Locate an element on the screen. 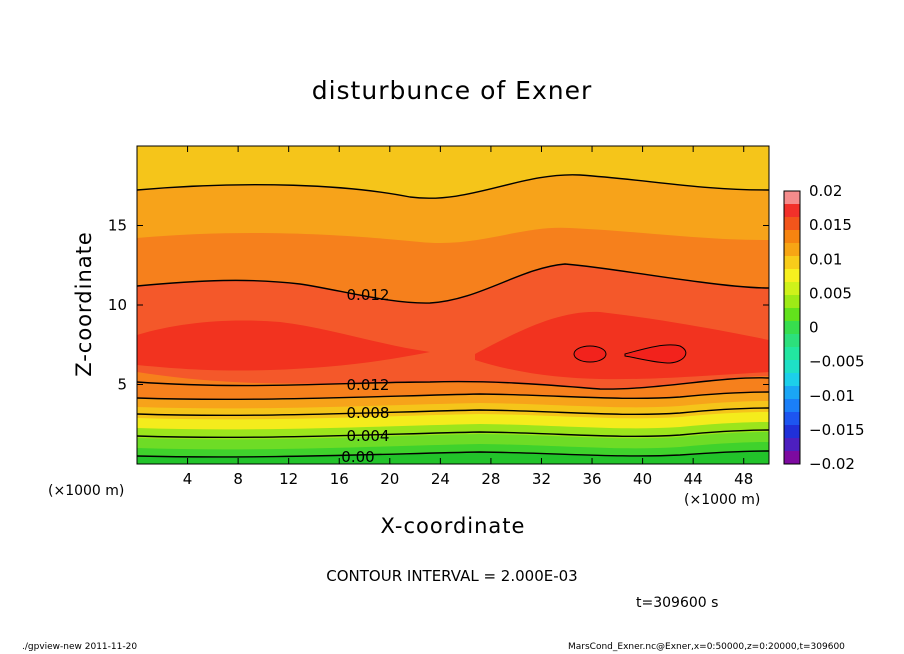 This screenshot has height=654, width=904. x-unit-label-left: (×1000 m) is located at coordinates (86, 491).